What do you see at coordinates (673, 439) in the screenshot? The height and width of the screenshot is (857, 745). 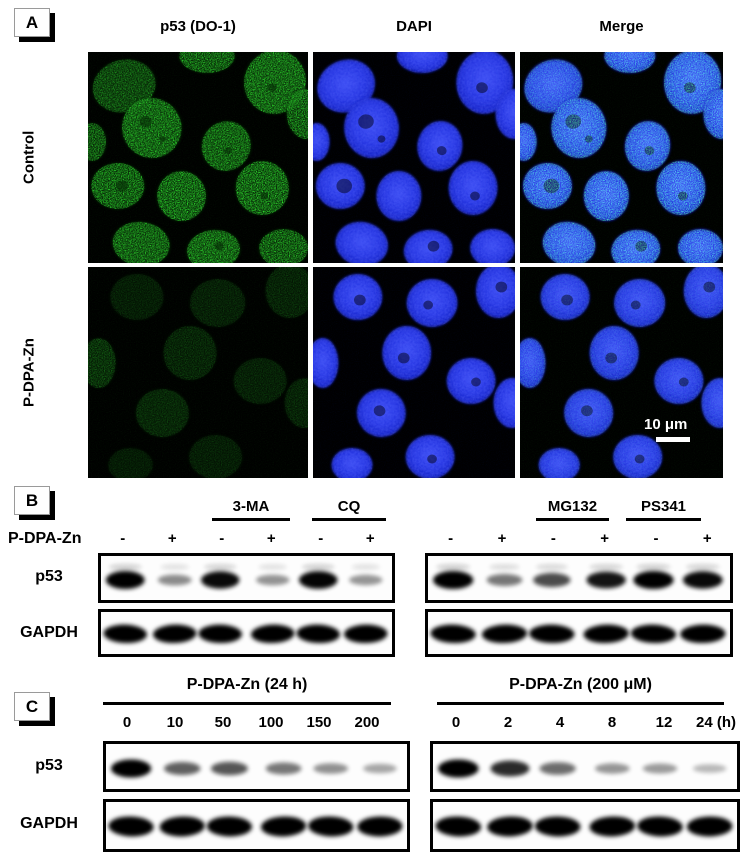 I see `scale-bar` at bounding box center [673, 439].